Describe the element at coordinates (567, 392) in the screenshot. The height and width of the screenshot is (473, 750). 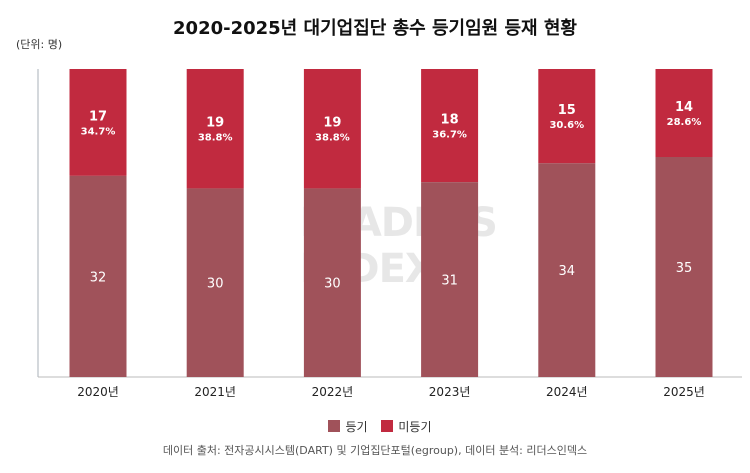
I see `x-tick-label: 2024년` at that location.